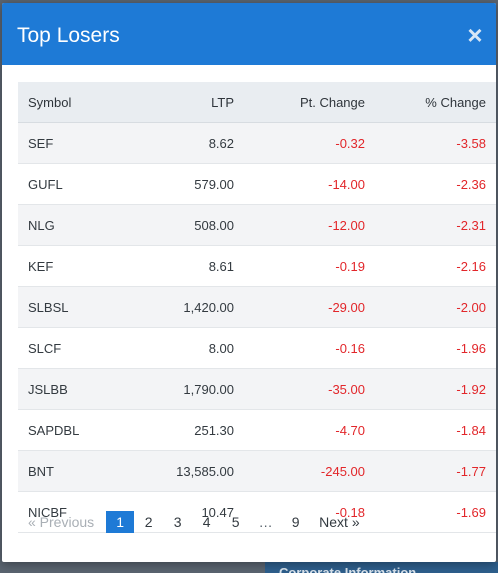  Describe the element at coordinates (431, 225) in the screenshot. I see `cell-pct-change: -2.31` at that location.